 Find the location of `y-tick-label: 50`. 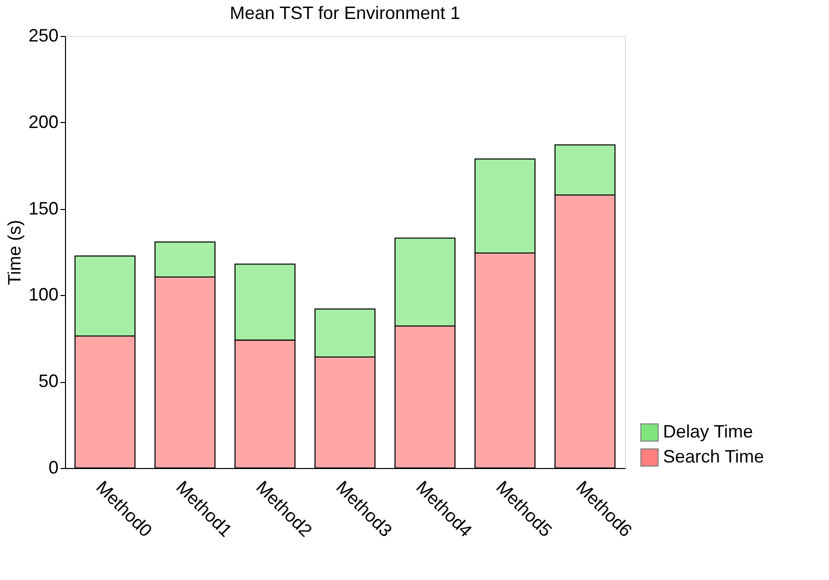

y-tick-label: 50 is located at coordinates (48, 381).